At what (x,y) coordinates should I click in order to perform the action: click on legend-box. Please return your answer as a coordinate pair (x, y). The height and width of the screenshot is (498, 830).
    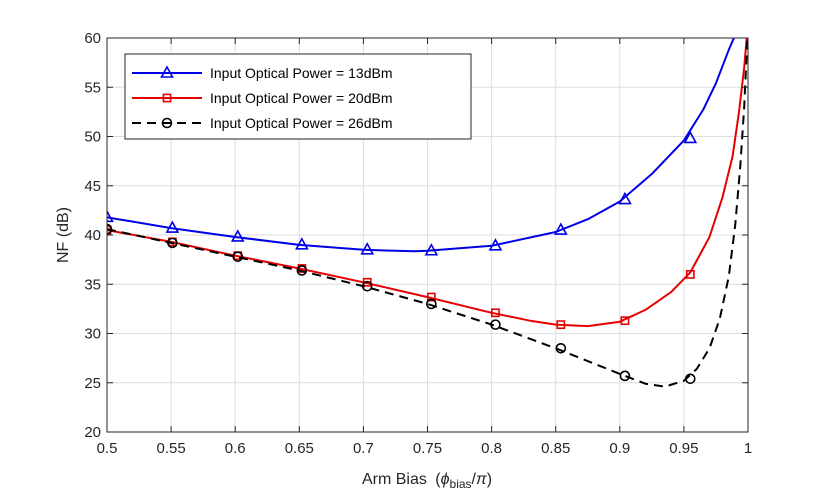
    Looking at the image, I should click on (298, 96).